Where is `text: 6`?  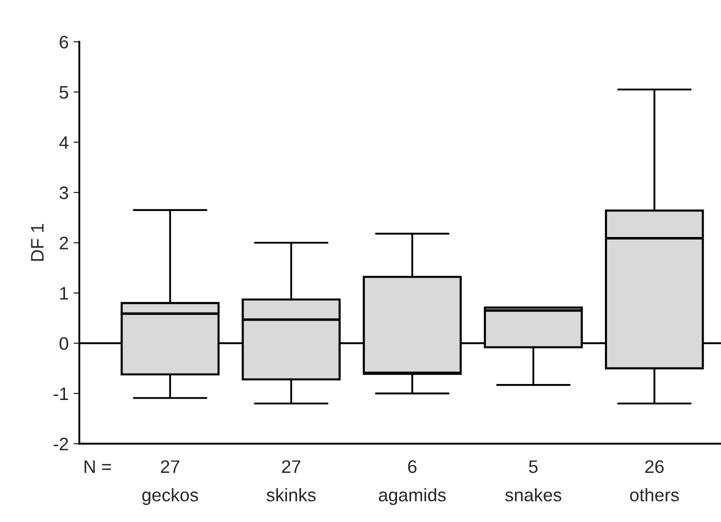 text: 6 is located at coordinates (412, 467).